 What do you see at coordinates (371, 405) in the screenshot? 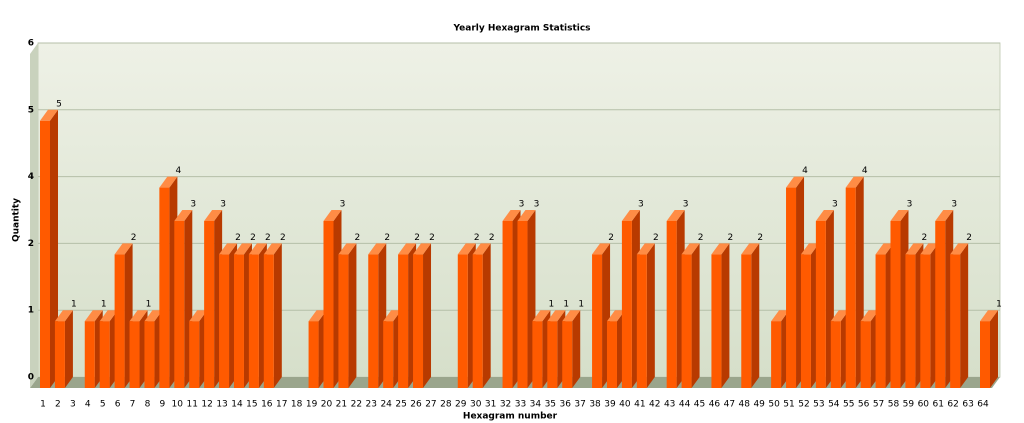
I see `x-tick-label: 23` at bounding box center [371, 405].